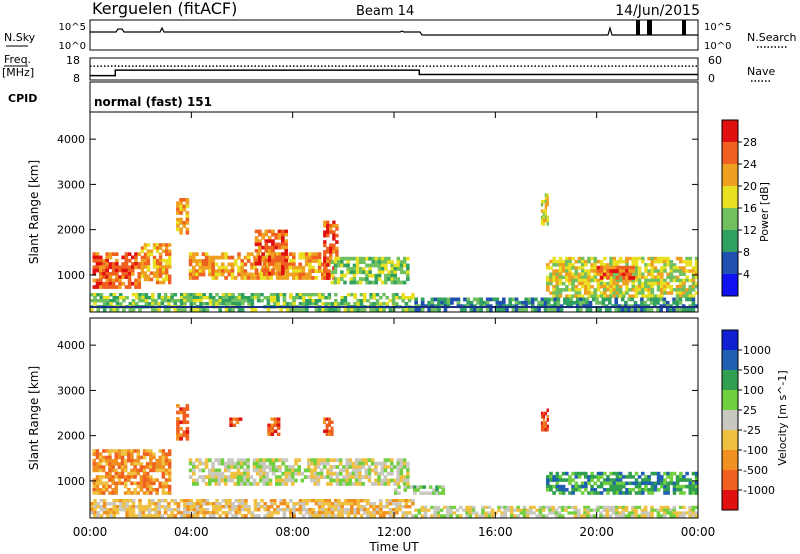 Image resolution: width=800 pixels, height=554 pixels. What do you see at coordinates (730, 131) in the screenshot?
I see `colorbar-swatch` at bounding box center [730, 131].